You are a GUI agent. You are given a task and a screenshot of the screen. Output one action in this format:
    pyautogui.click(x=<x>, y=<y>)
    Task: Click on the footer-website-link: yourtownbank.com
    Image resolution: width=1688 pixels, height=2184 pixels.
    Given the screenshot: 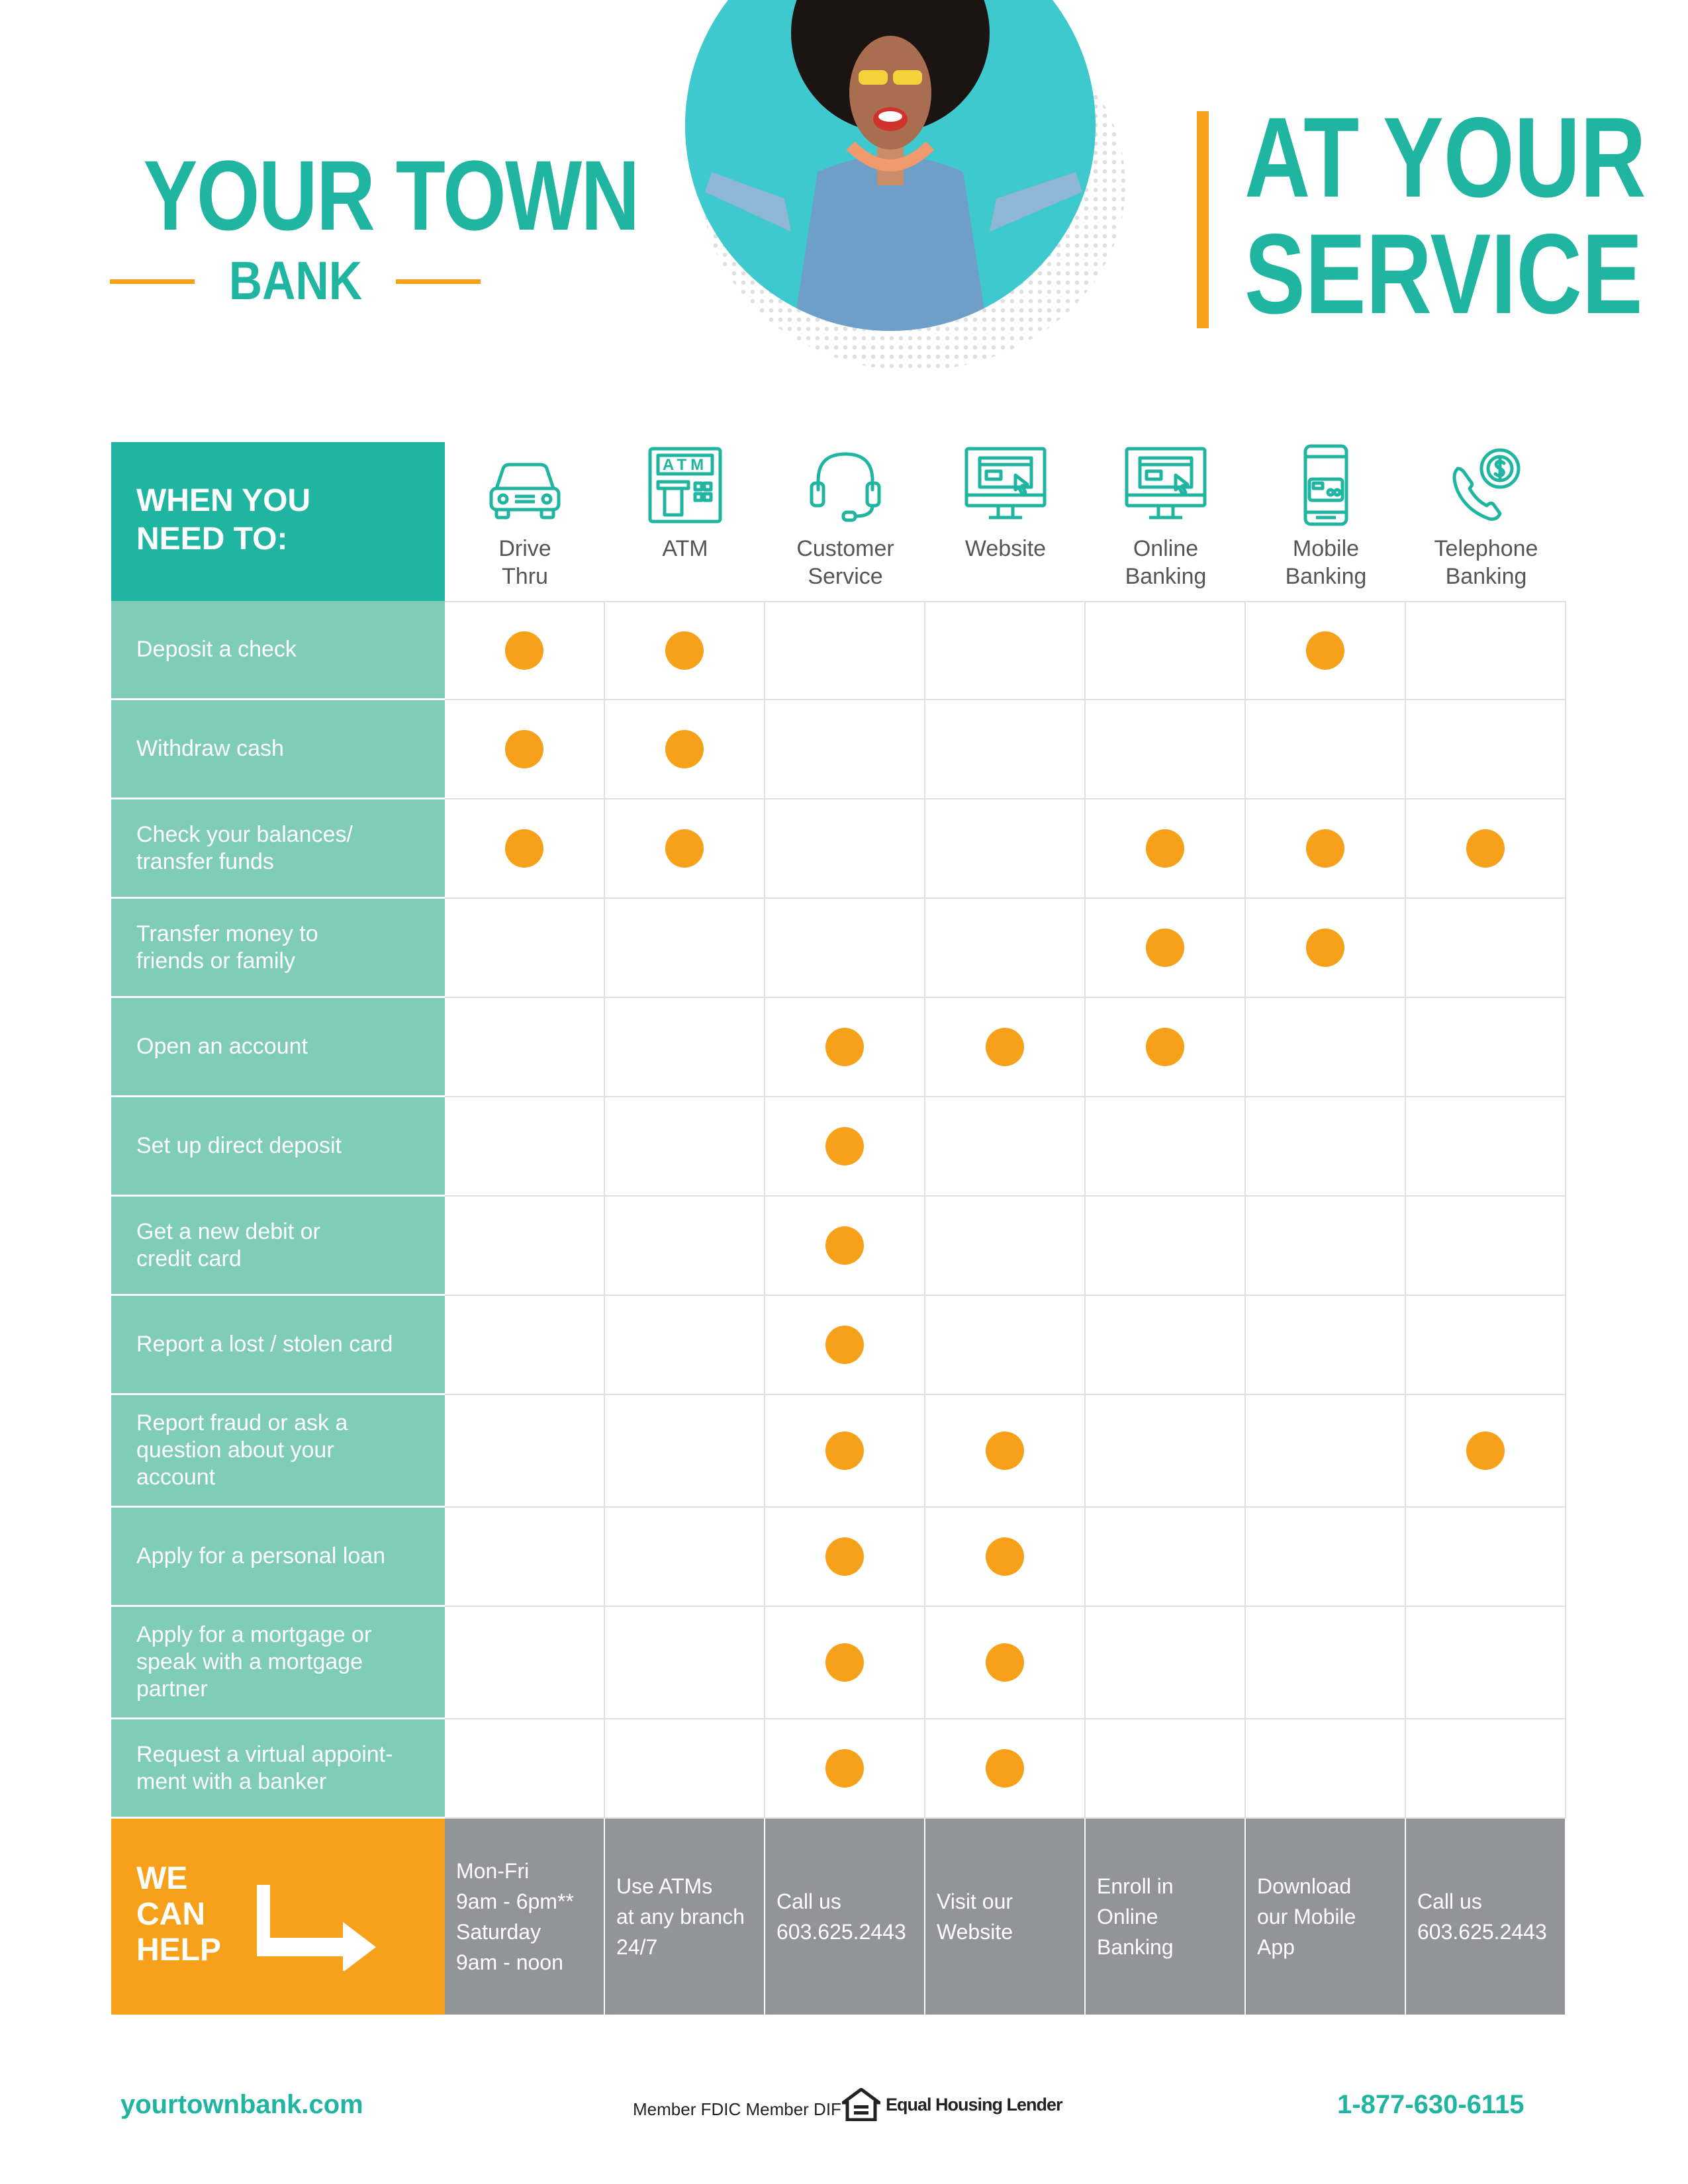 What is the action you would take?
    pyautogui.click(x=241, y=2104)
    